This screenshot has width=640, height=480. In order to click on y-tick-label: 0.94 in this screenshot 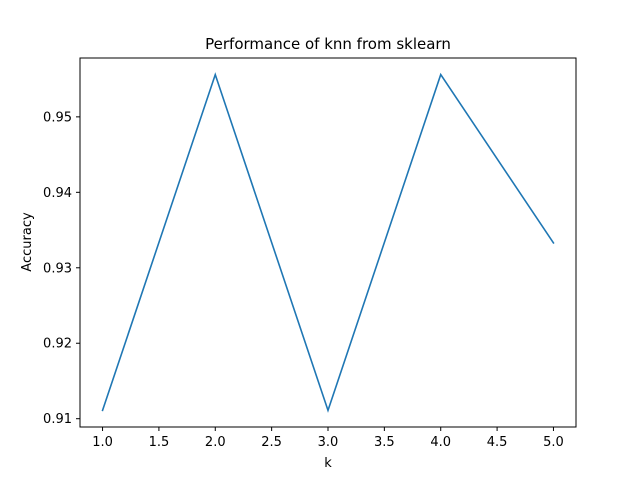, I will do `click(57, 193)`.